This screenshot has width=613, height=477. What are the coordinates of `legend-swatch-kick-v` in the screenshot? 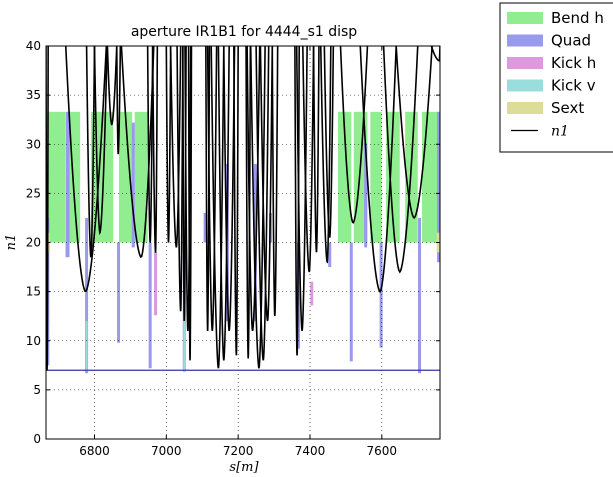 It's located at (525, 85).